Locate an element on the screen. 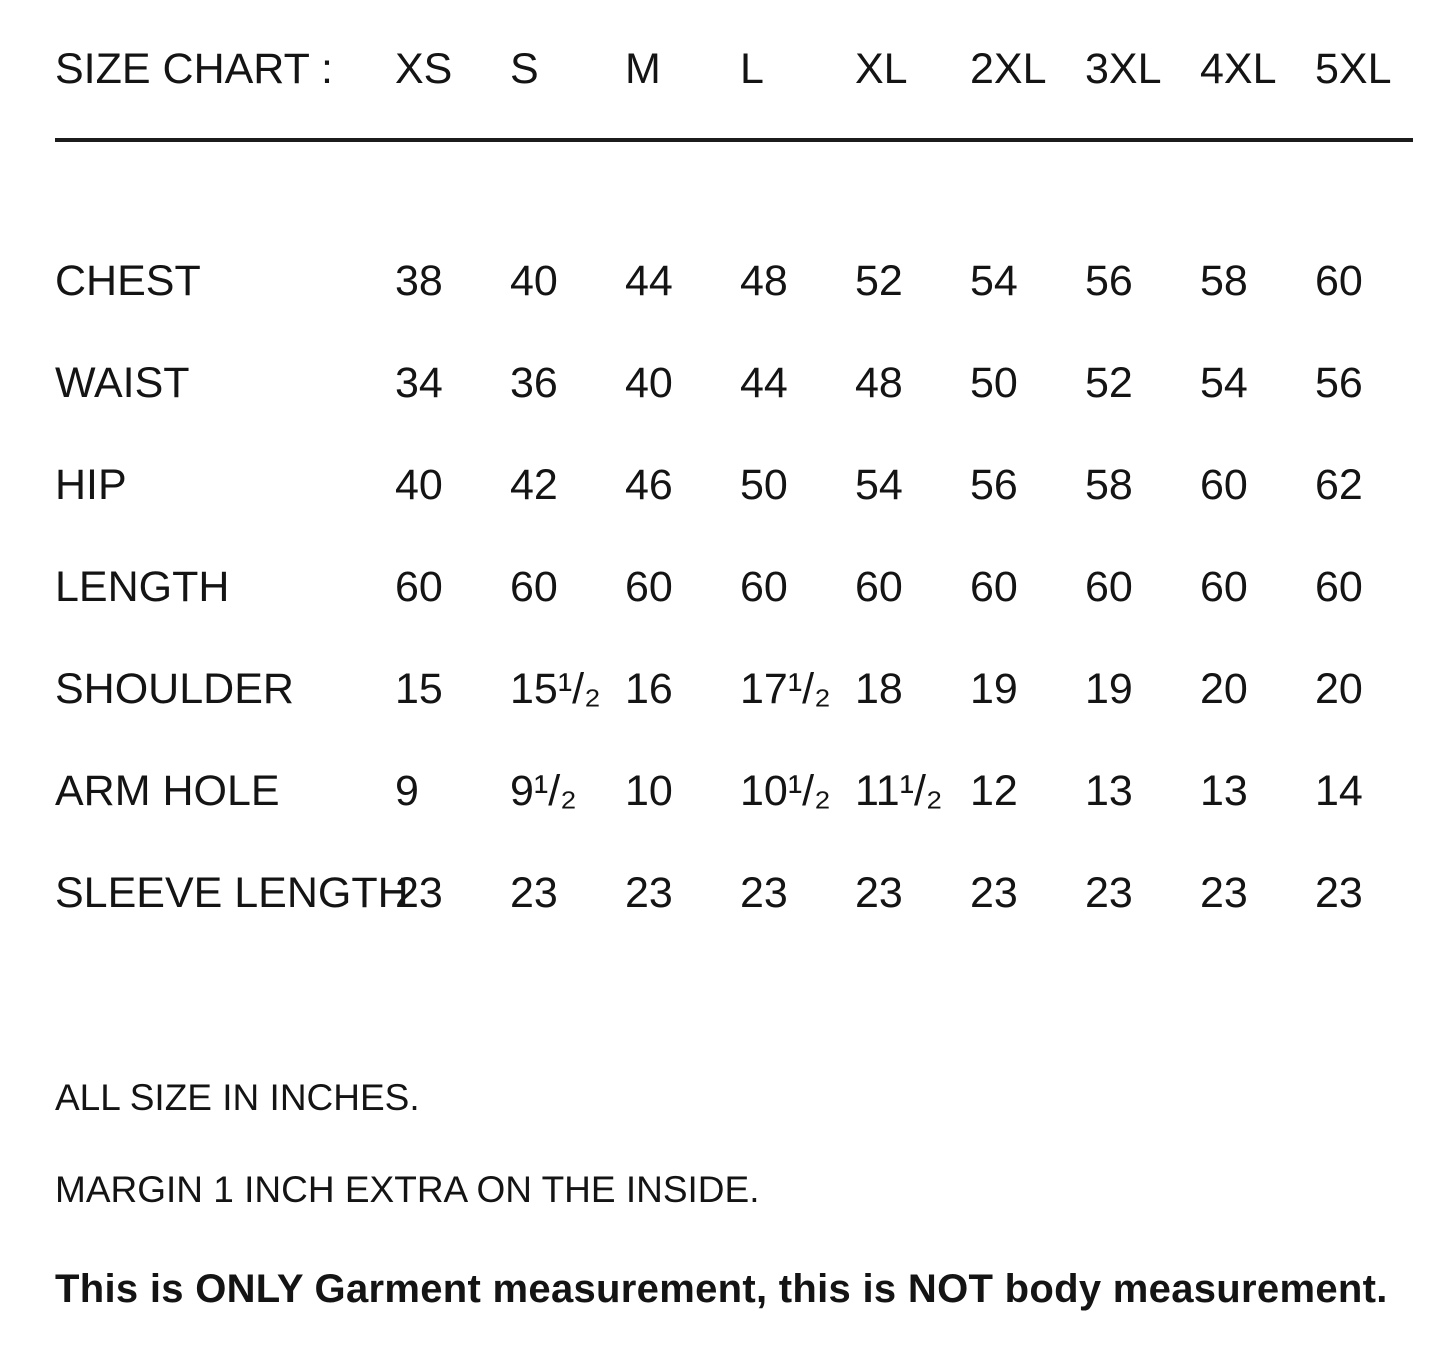  cell-value: 36 is located at coordinates (534, 382).